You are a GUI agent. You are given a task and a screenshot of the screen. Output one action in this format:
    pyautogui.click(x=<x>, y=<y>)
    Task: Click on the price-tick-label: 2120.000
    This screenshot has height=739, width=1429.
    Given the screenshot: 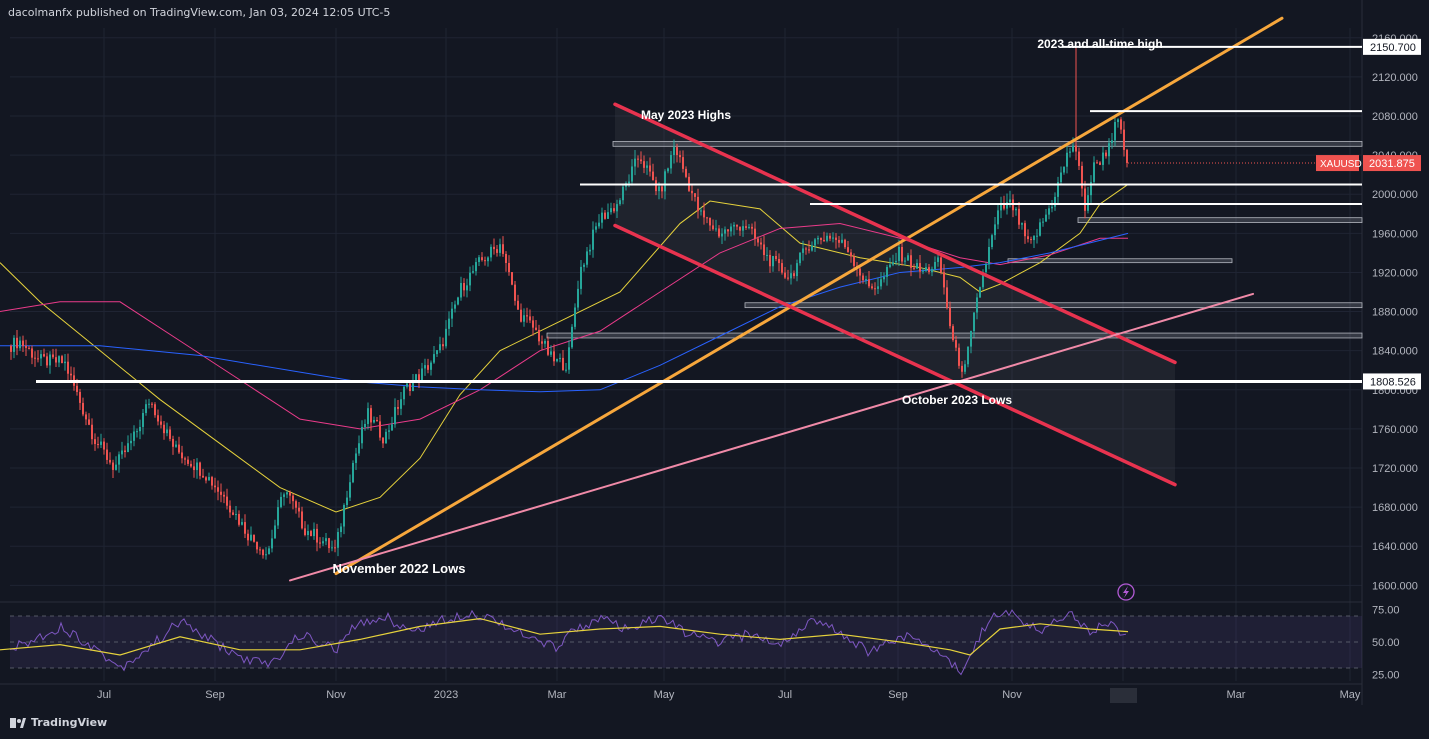 What is the action you would take?
    pyautogui.click(x=1395, y=78)
    